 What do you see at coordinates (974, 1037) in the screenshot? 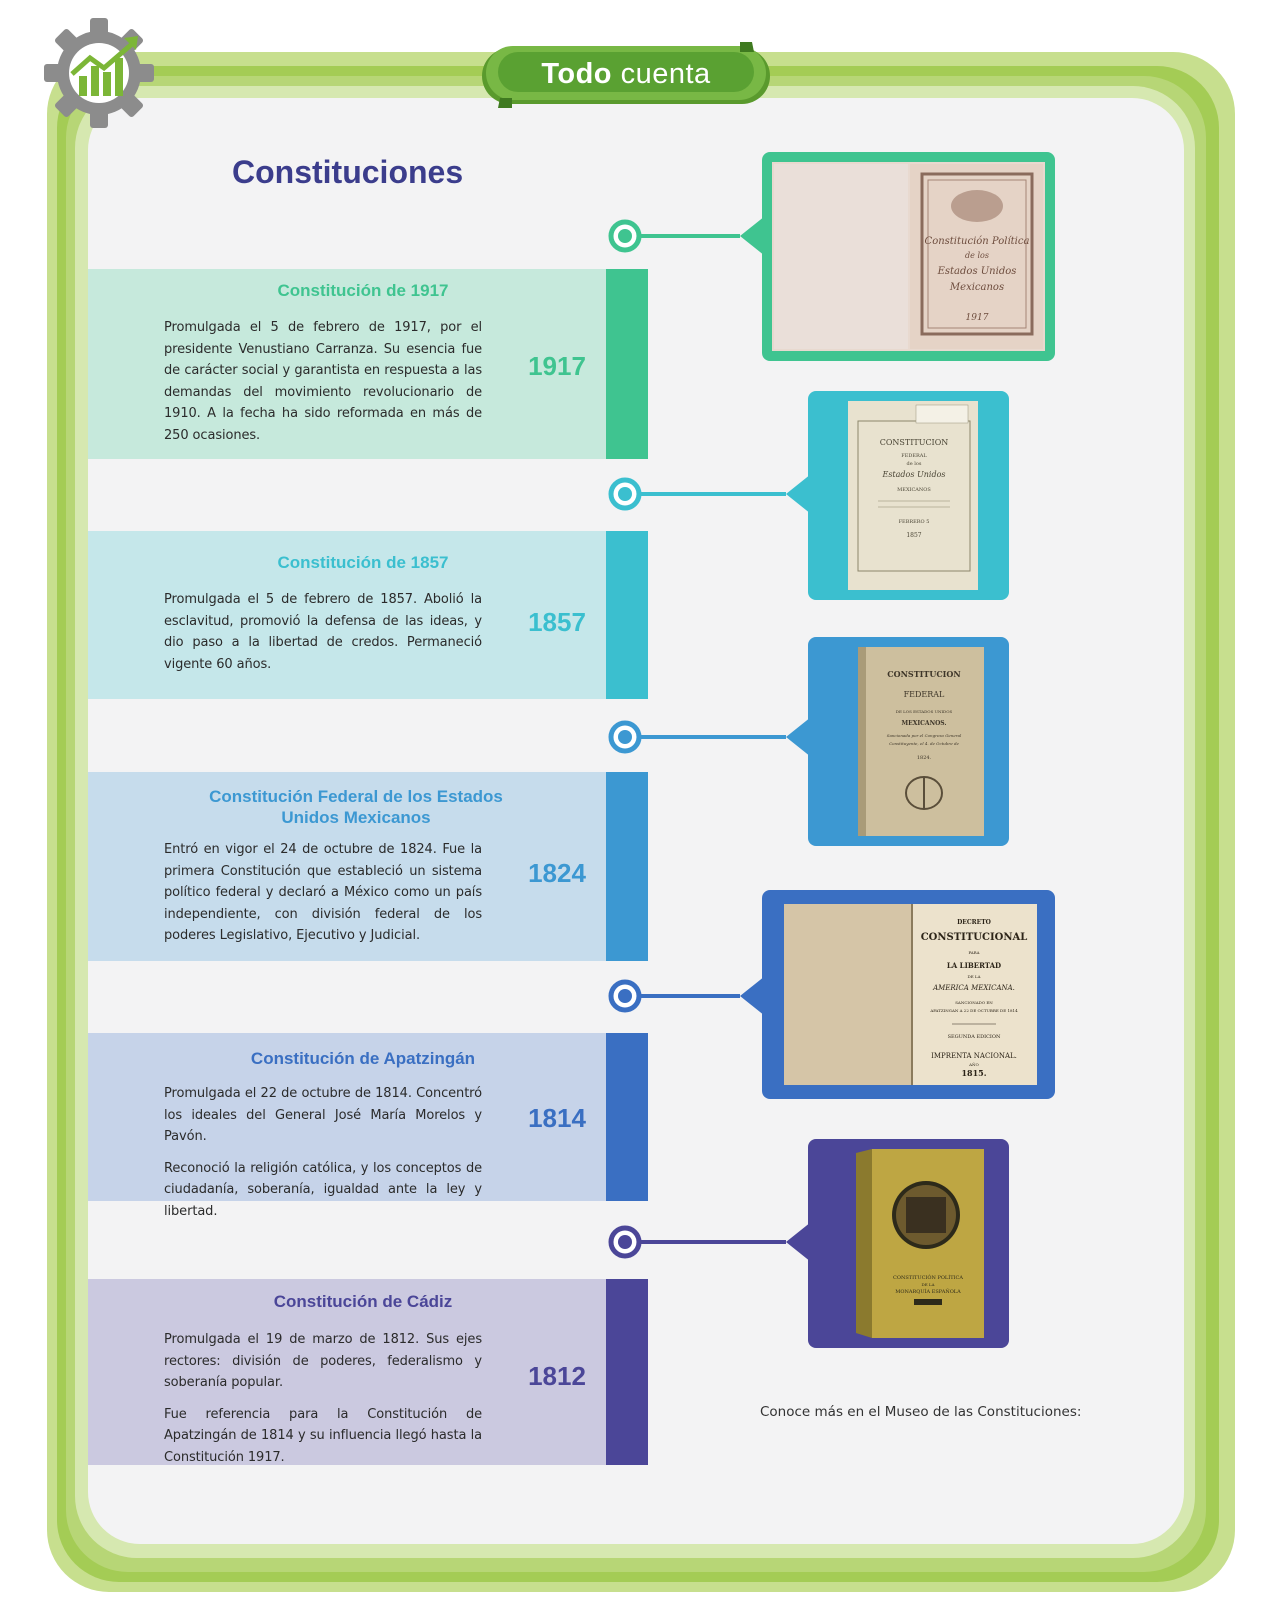
I see `book-title-line: SEGUNDA EDICION` at bounding box center [974, 1037].